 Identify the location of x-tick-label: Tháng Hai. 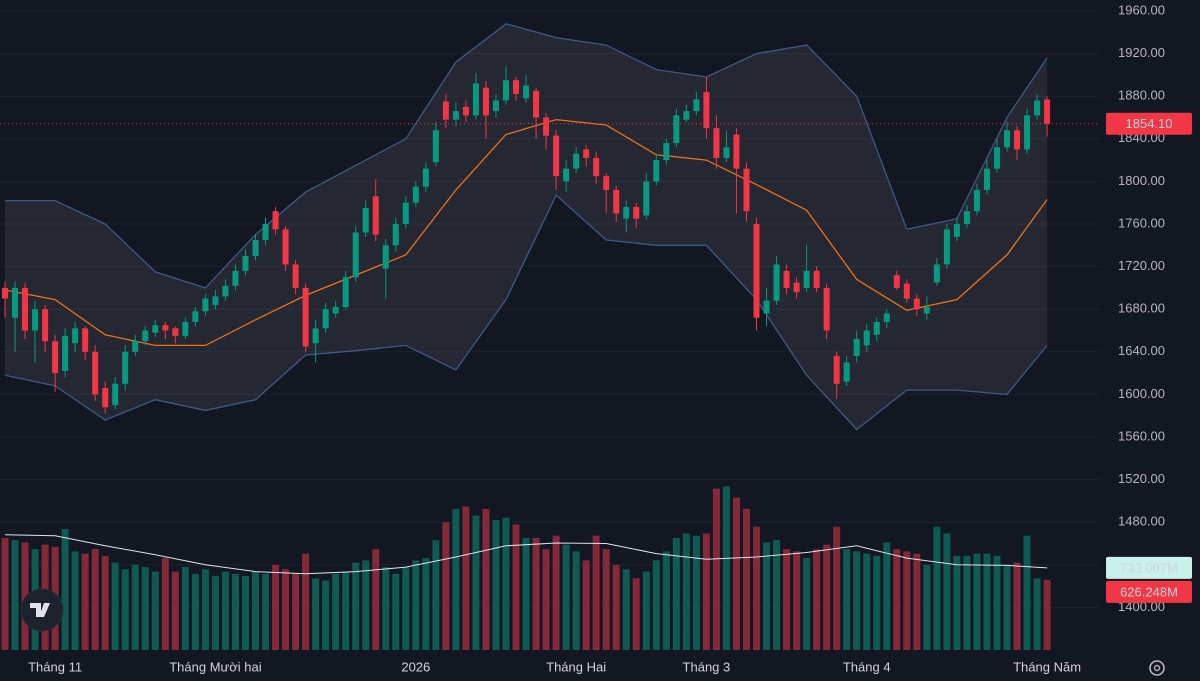
(576, 666).